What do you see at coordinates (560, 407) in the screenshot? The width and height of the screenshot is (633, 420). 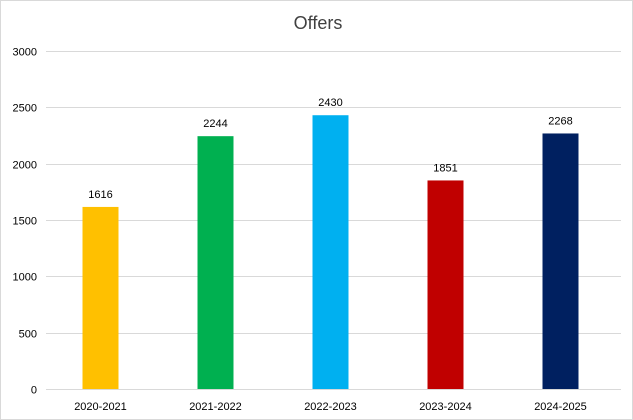 I see `x-tick-label: 2024-2025` at bounding box center [560, 407].